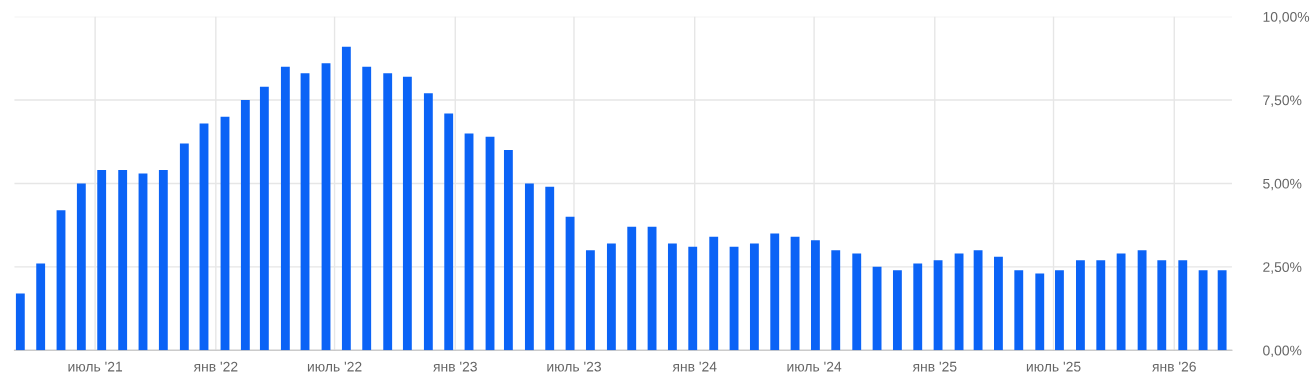 Image resolution: width=1312 pixels, height=387 pixels. Describe the element at coordinates (934, 366) in the screenshot. I see `x-tick-label: янв '25` at that location.